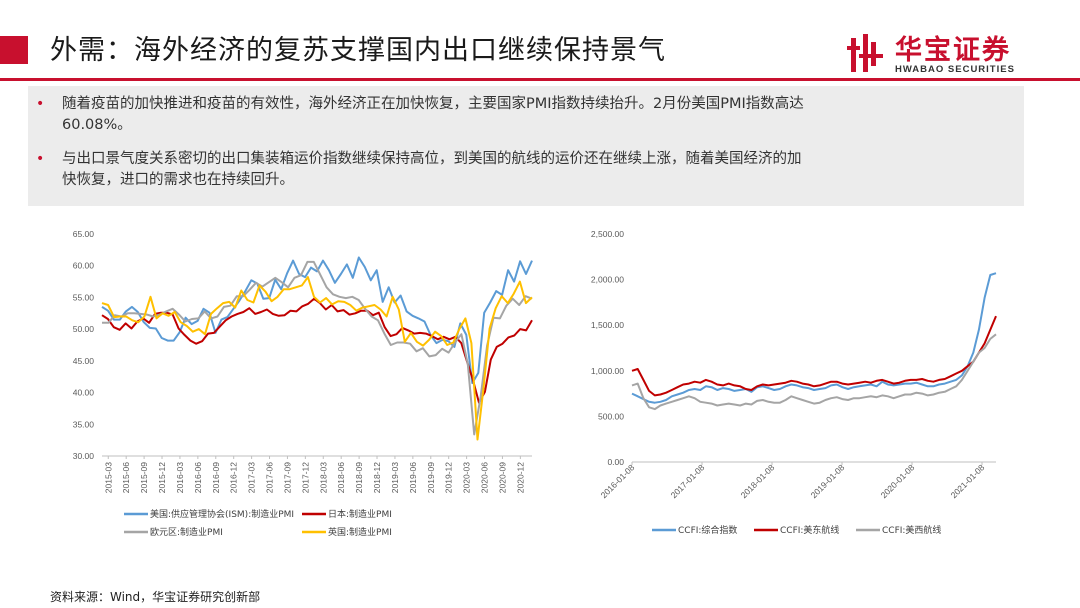  Describe the element at coordinates (180, 477) in the screenshot. I see `x-tick-label: 2016-03` at that location.